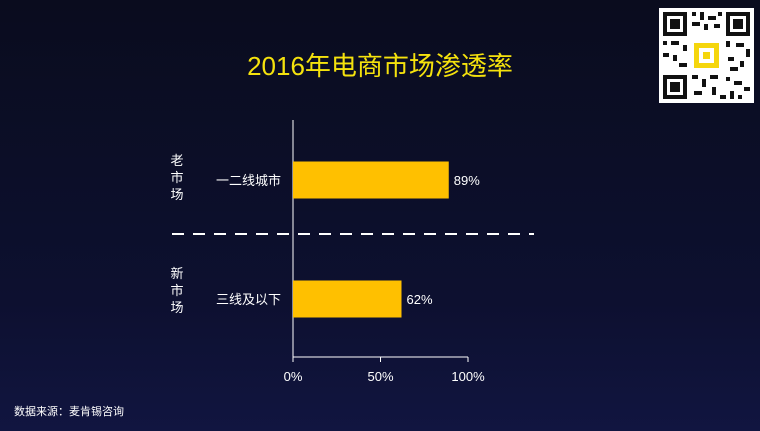  I want to click on group-label-old-char-2: 市, so click(177, 177).